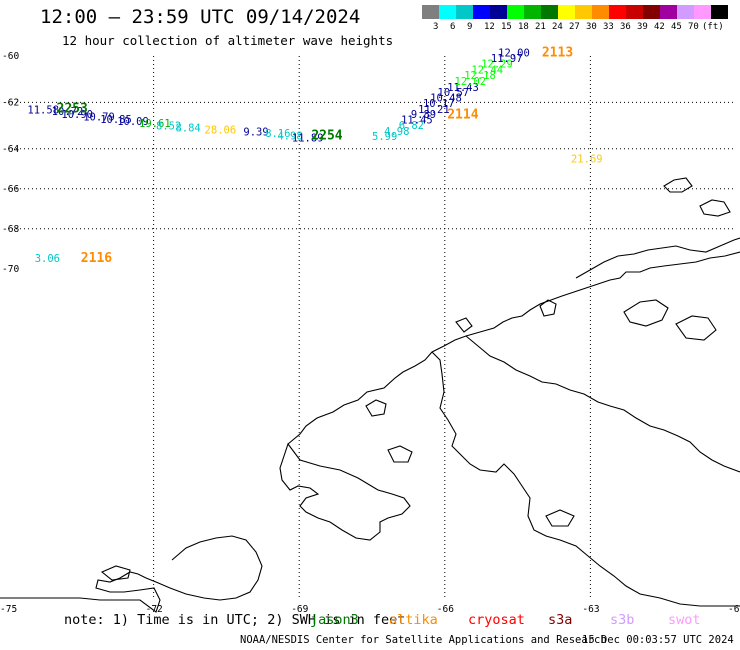 The image size is (740, 650). I want to click on wave-height-label: 10.48, so click(446, 99).